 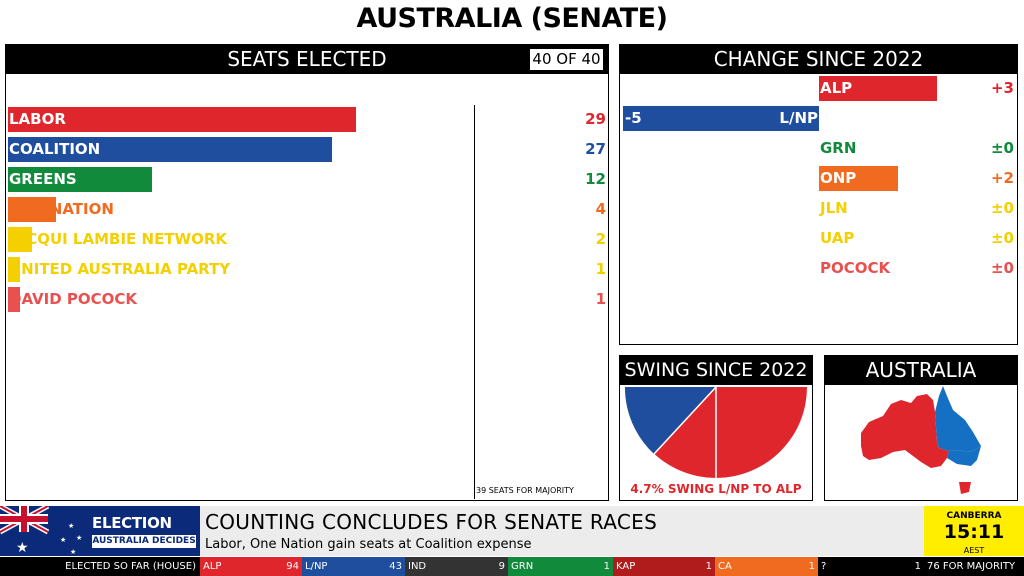 What do you see at coordinates (818, 88) in the screenshot?
I see `change-row: ALP +3` at bounding box center [818, 88].